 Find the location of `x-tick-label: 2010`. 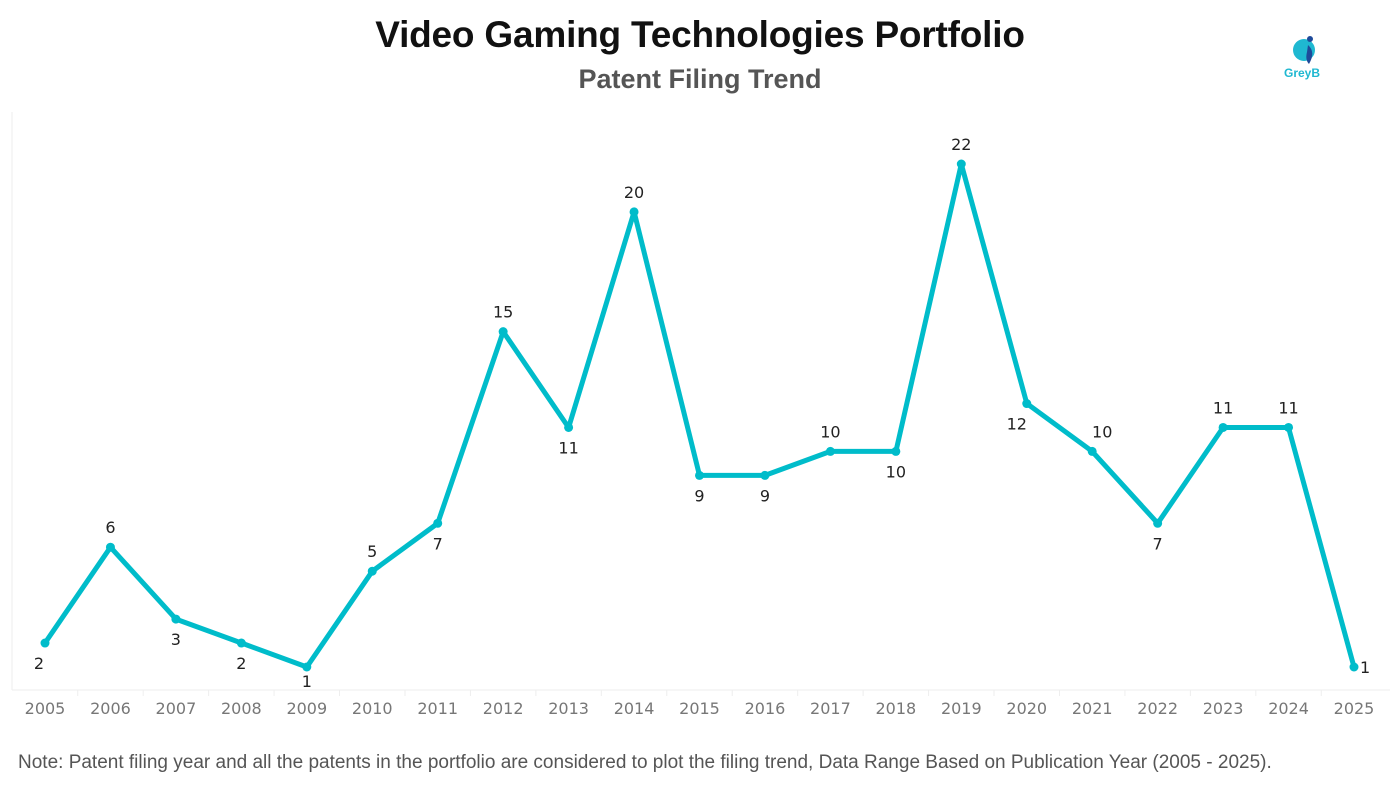

x-tick-label: 2010 is located at coordinates (372, 708).